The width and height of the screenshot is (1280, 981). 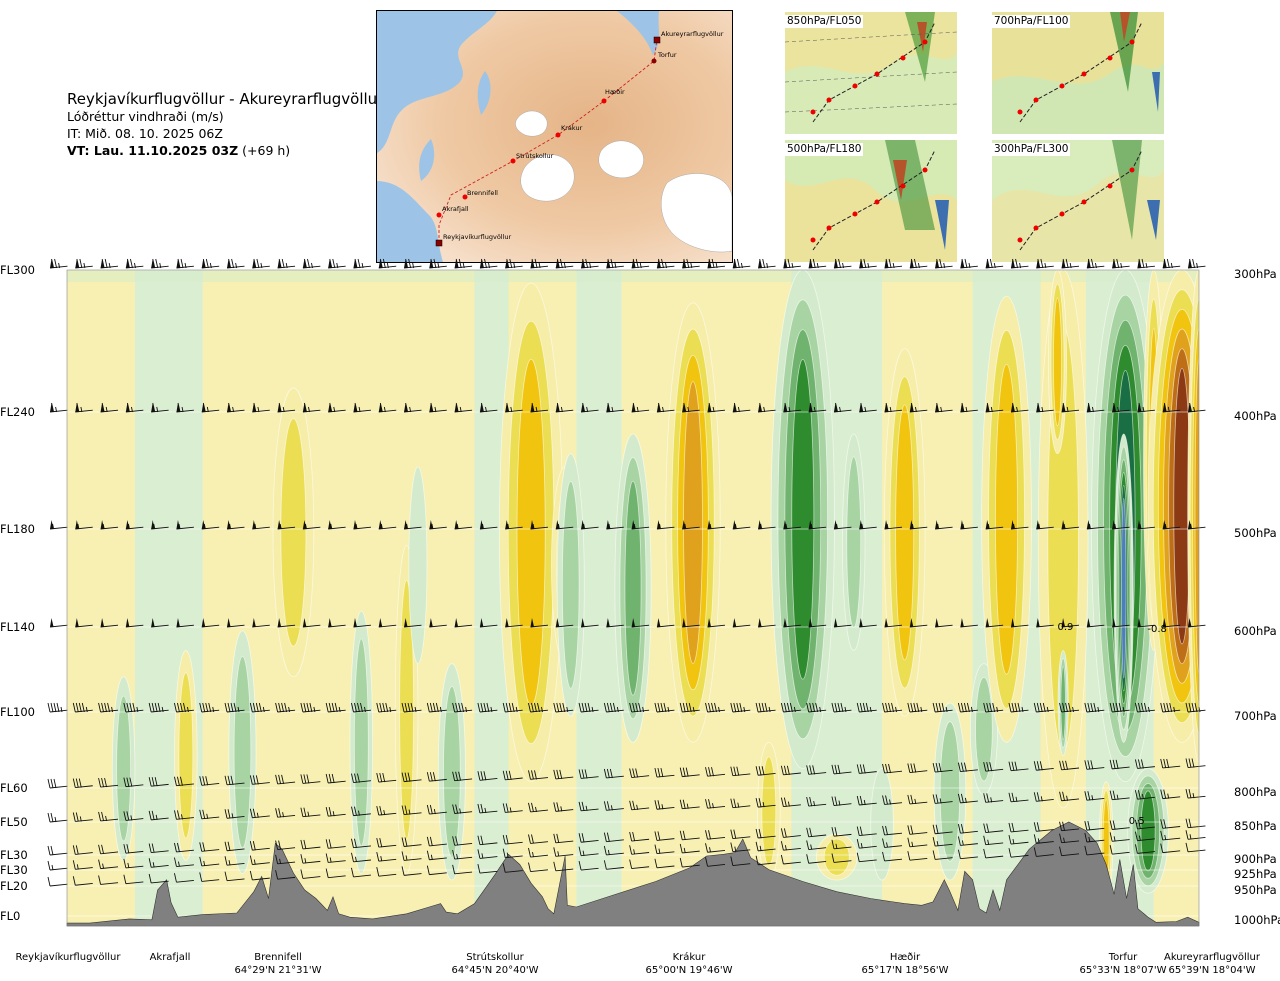 I want to click on thumbnail-500hpa: 500hPa/FL180, so click(x=871, y=201).